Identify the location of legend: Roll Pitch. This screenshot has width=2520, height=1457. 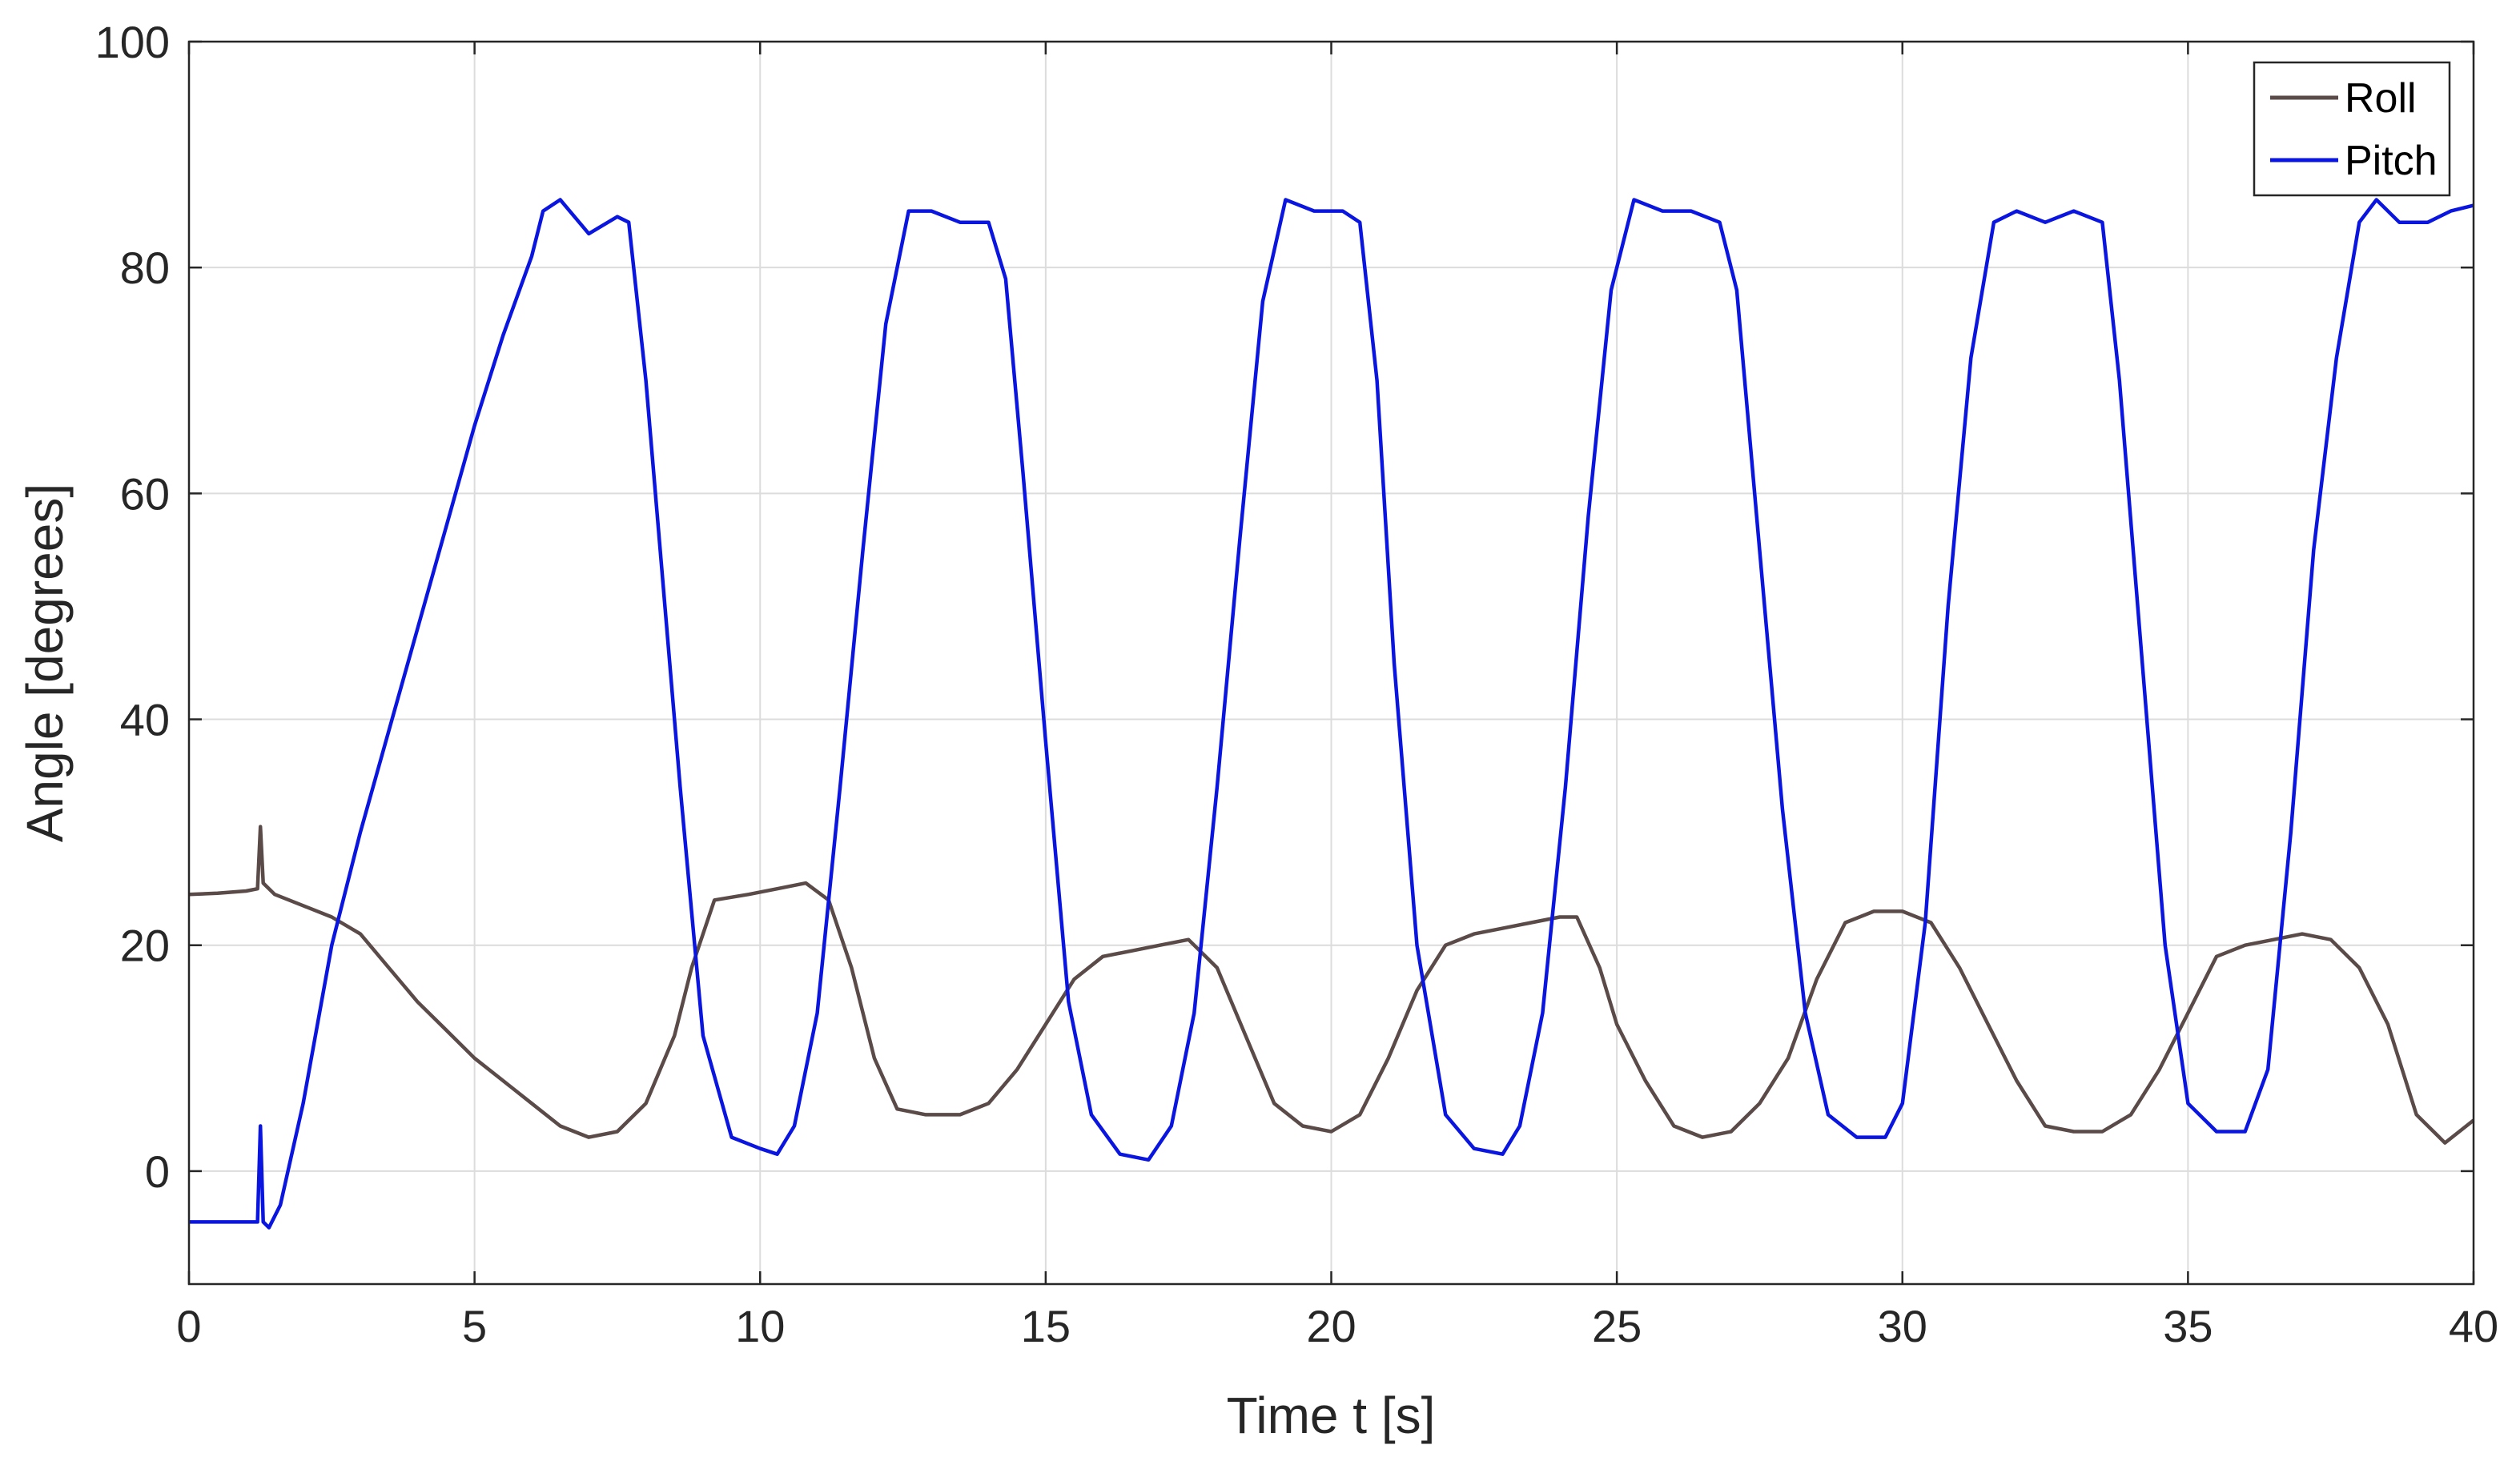
(2352, 129).